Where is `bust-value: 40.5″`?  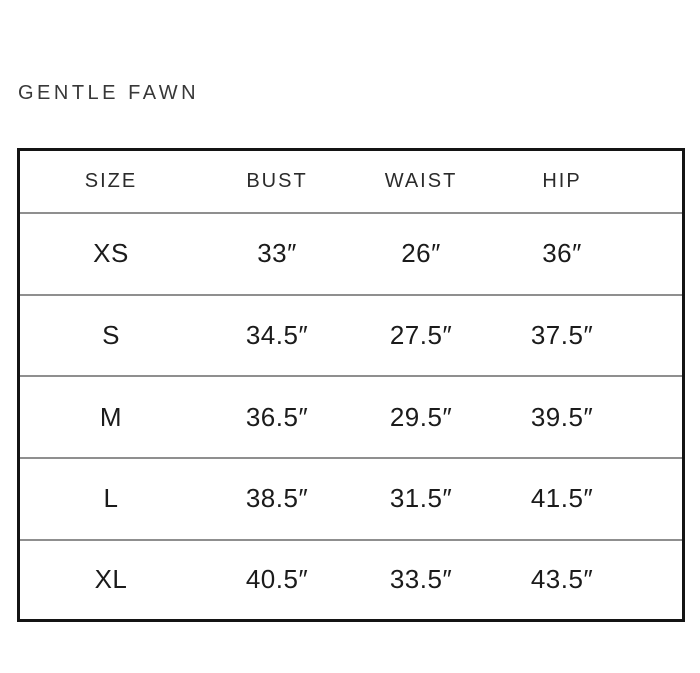
bust-value: 40.5″ is located at coordinates (277, 579).